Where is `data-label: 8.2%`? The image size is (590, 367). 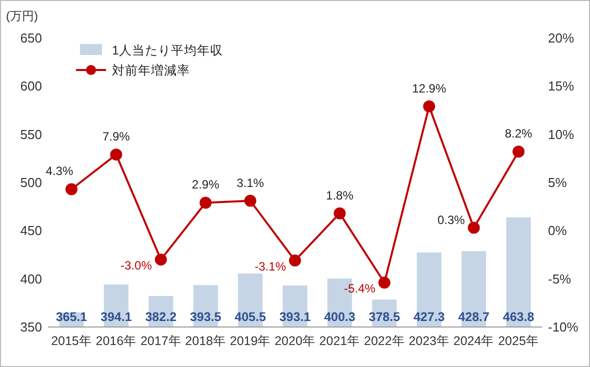 data-label: 8.2% is located at coordinates (518, 133).